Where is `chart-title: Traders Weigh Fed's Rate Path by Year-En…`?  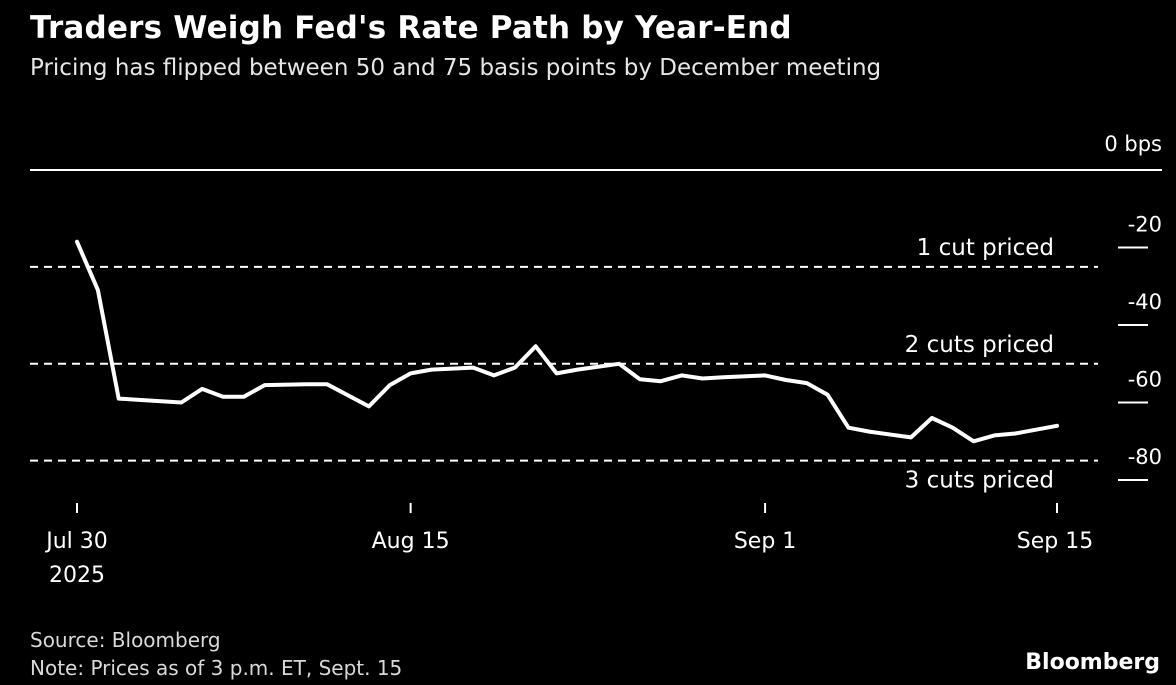 chart-title: Traders Weigh Fed's Rate Path by Year-En… is located at coordinates (411, 28).